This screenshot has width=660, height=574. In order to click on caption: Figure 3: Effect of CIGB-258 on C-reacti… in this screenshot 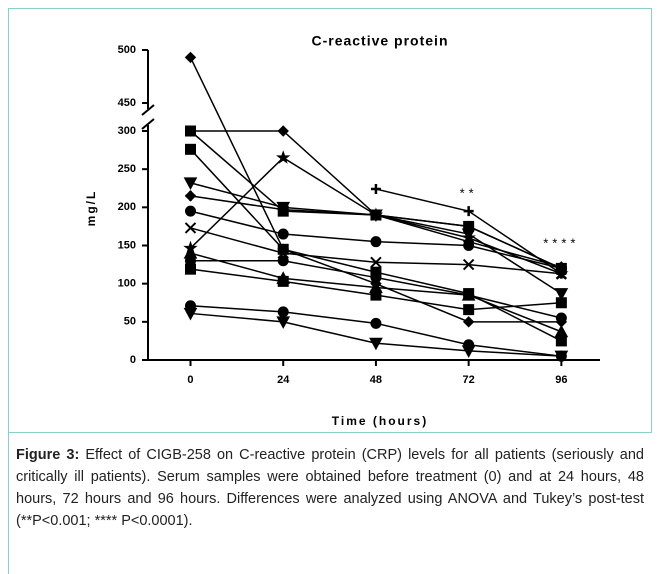, I will do `click(330, 488)`.